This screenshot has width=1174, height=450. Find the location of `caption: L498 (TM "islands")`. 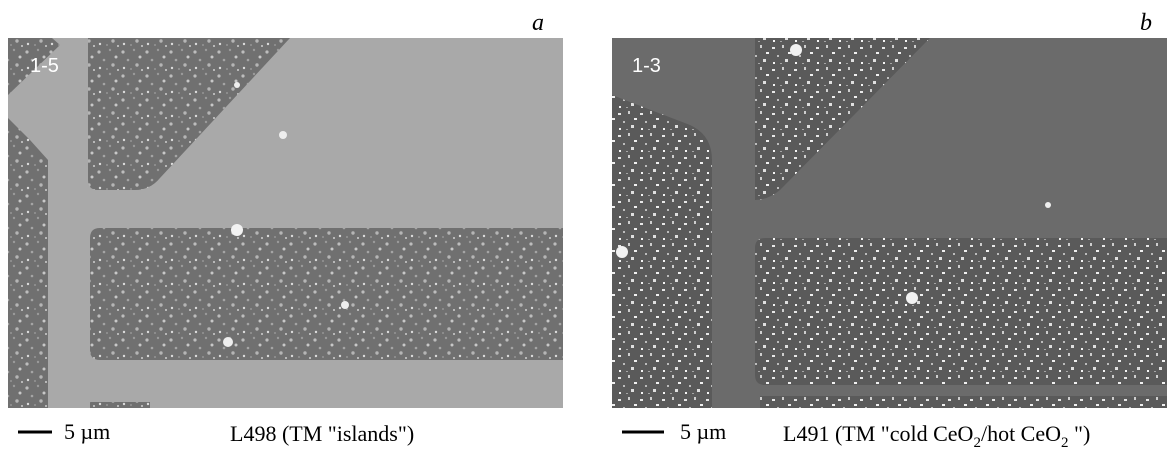

caption: L498 (TM "islands") is located at coordinates (322, 433).